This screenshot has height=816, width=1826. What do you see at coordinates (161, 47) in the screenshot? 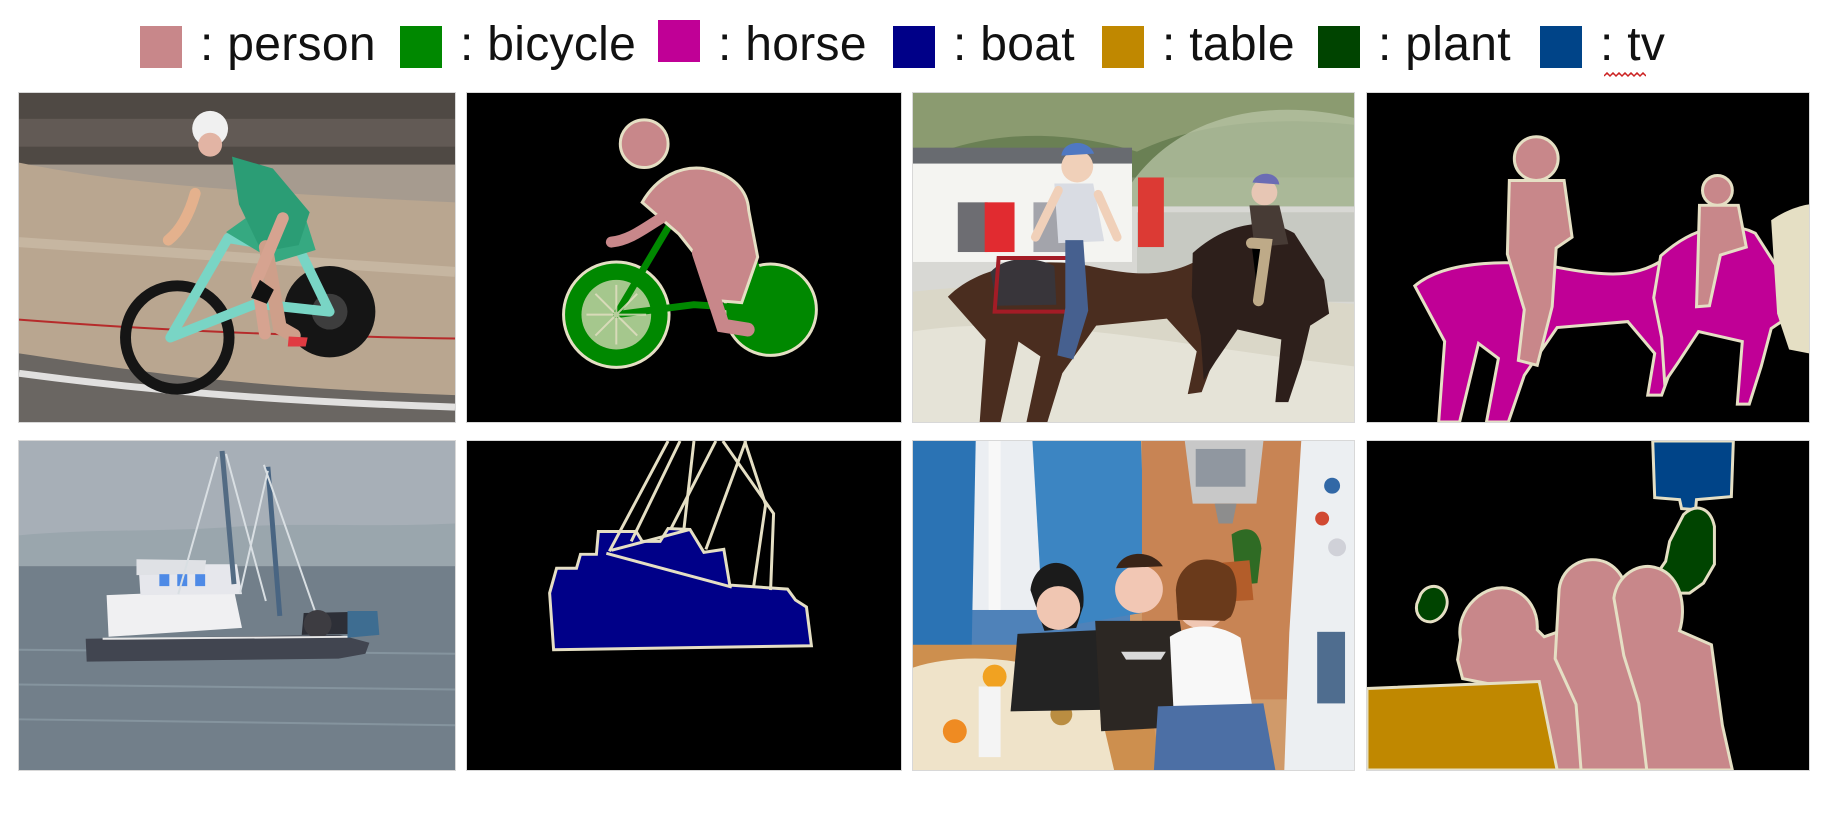
I see `person-swatch` at bounding box center [161, 47].